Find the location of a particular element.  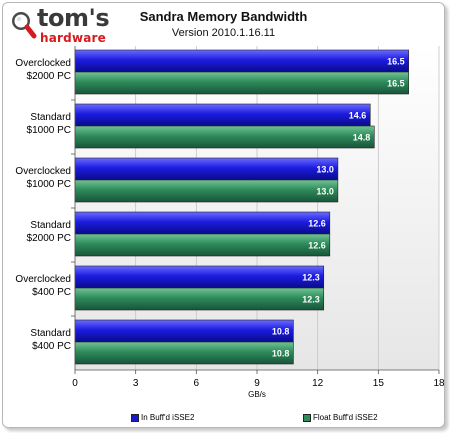

logo-name: tom's is located at coordinates (73, 18).